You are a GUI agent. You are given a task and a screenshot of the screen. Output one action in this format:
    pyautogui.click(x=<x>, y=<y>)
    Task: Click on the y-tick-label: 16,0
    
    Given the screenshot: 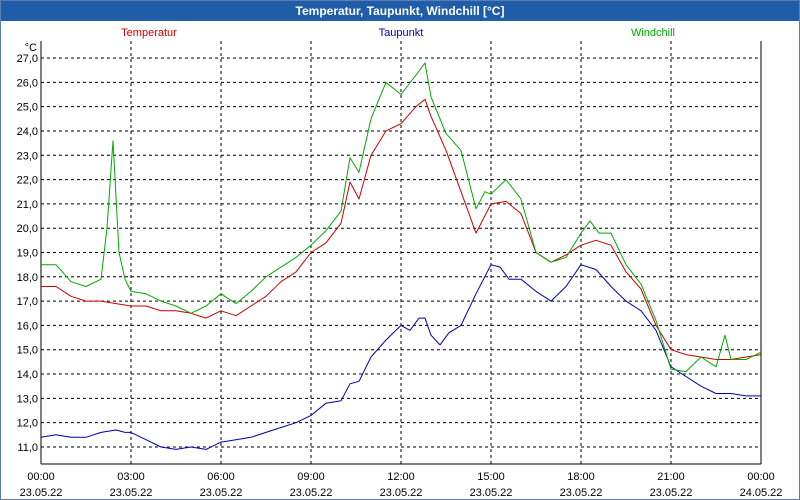 What is the action you would take?
    pyautogui.click(x=27, y=326)
    